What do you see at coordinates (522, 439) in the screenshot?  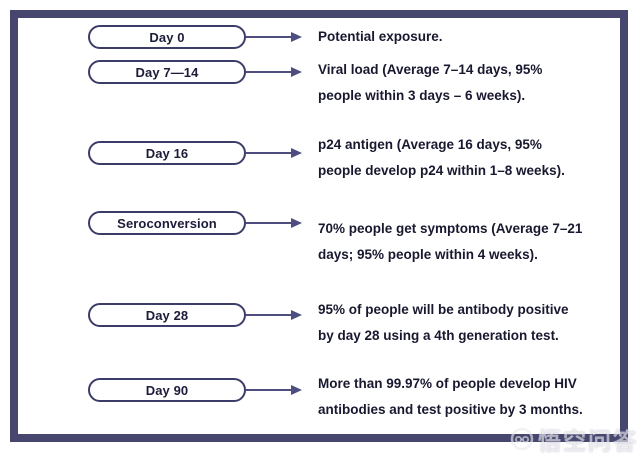 I see `wukong-logo-icon` at bounding box center [522, 439].